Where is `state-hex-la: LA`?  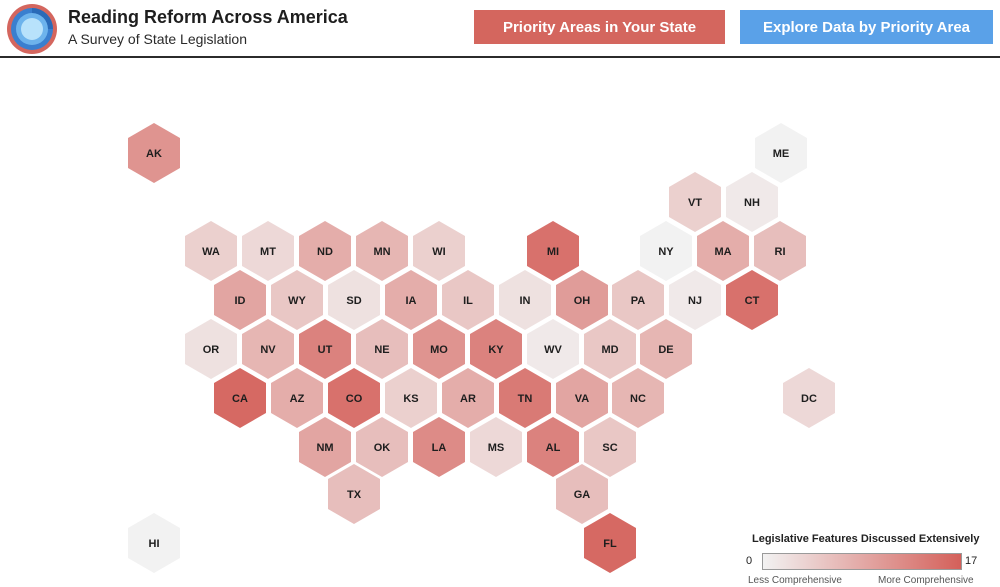 state-hex-la: LA is located at coordinates (439, 447).